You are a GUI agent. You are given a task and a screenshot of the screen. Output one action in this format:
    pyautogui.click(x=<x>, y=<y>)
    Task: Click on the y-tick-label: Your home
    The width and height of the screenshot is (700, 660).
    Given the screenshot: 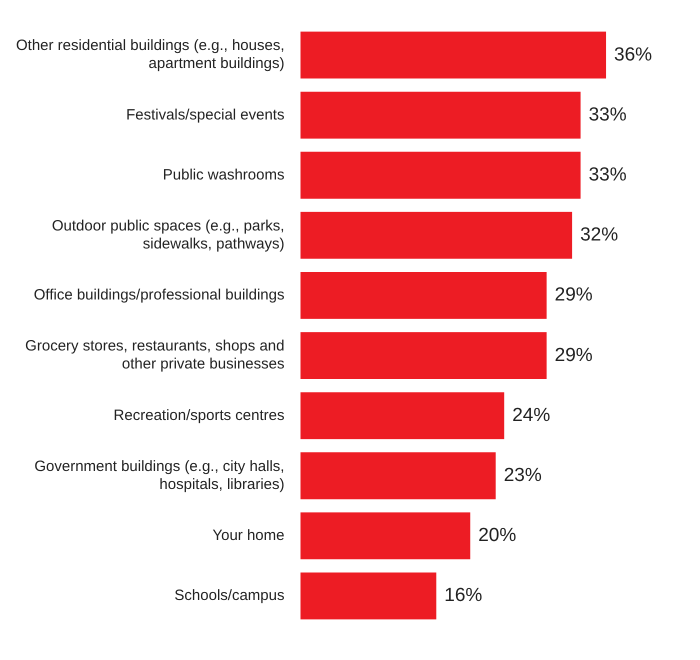 What is the action you would take?
    pyautogui.click(x=248, y=535)
    